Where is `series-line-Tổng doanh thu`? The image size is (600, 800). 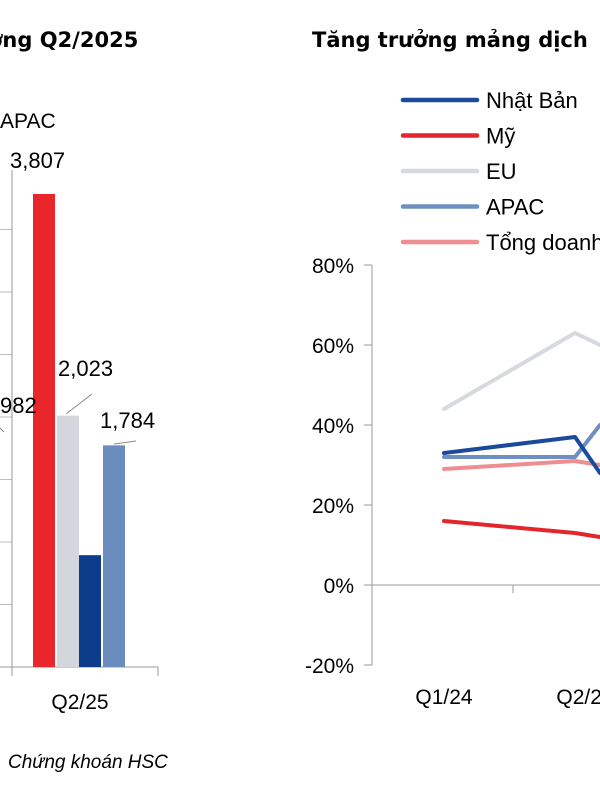
series-line-Tổng doanh thu is located at coordinates (521, 465).